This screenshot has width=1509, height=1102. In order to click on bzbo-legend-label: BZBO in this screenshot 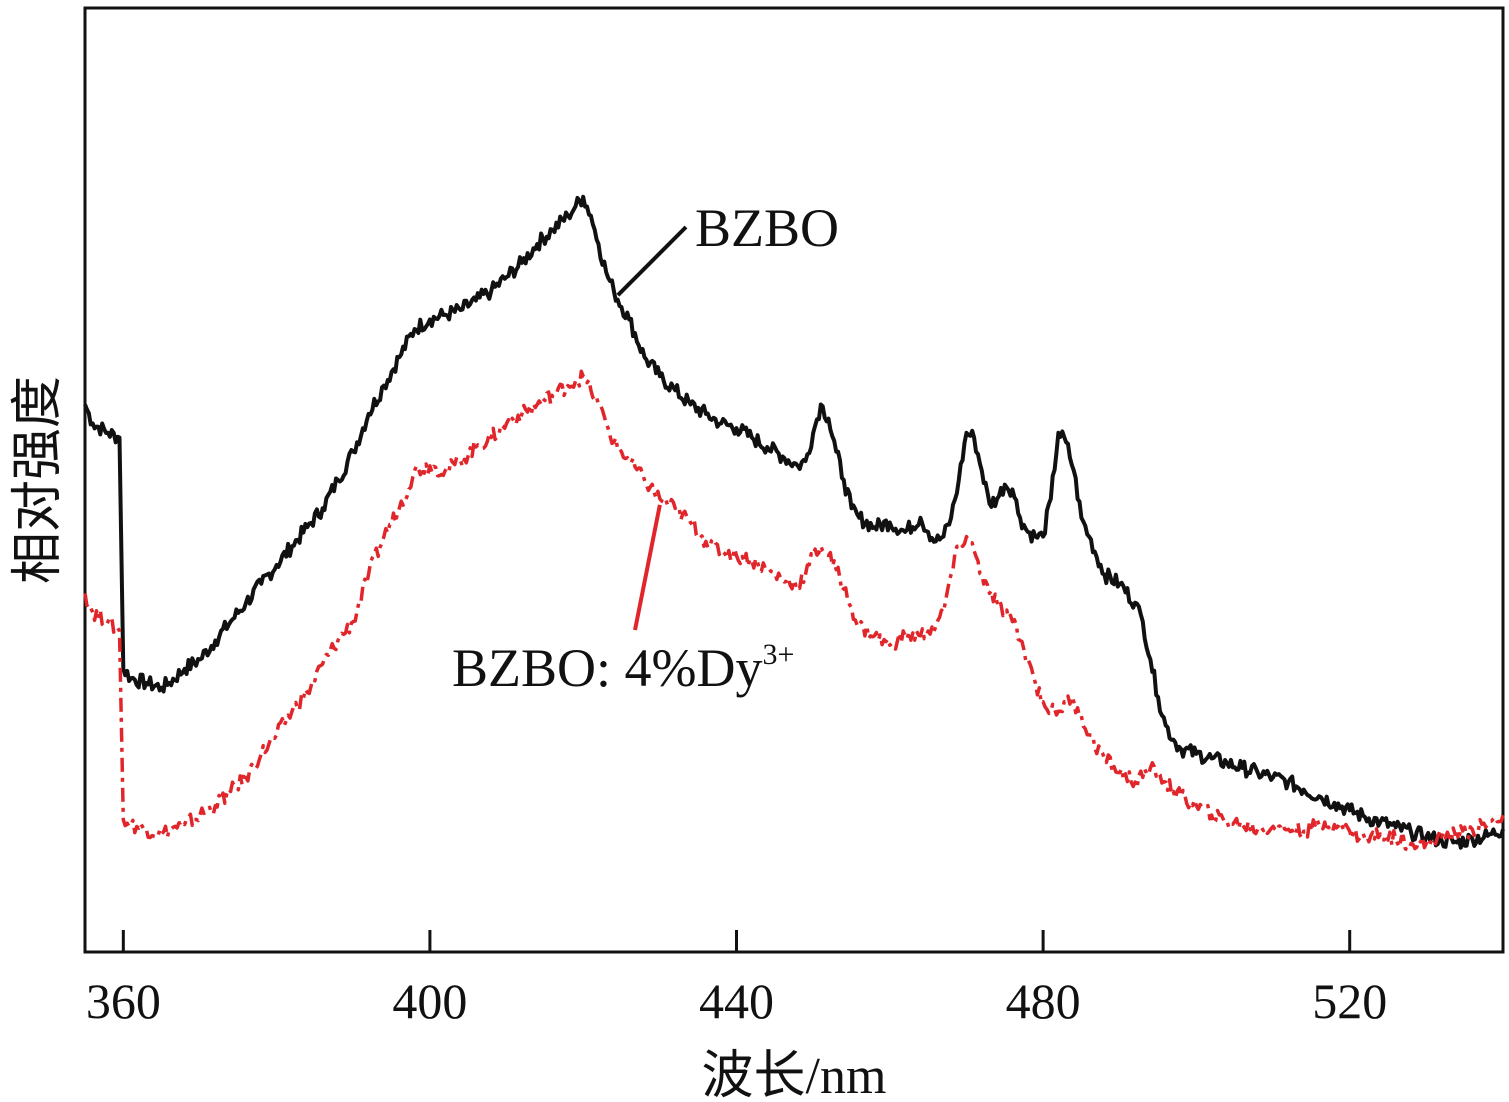, I will do `click(767, 228)`.